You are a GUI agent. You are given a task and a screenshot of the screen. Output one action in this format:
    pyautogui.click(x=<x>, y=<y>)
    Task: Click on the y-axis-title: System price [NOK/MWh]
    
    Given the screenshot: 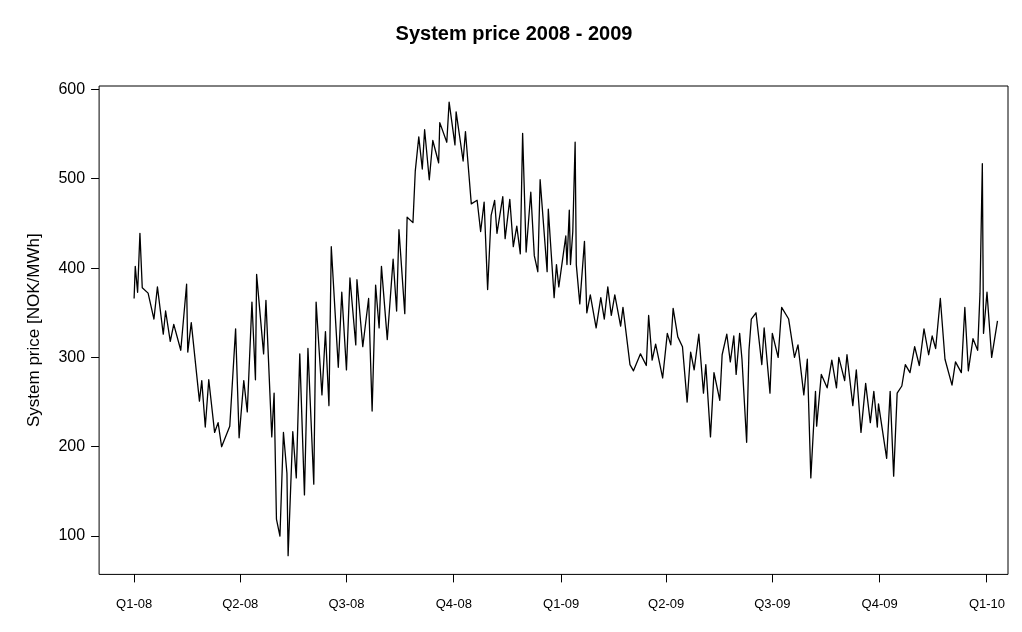 What is the action you would take?
    pyautogui.click(x=33, y=330)
    